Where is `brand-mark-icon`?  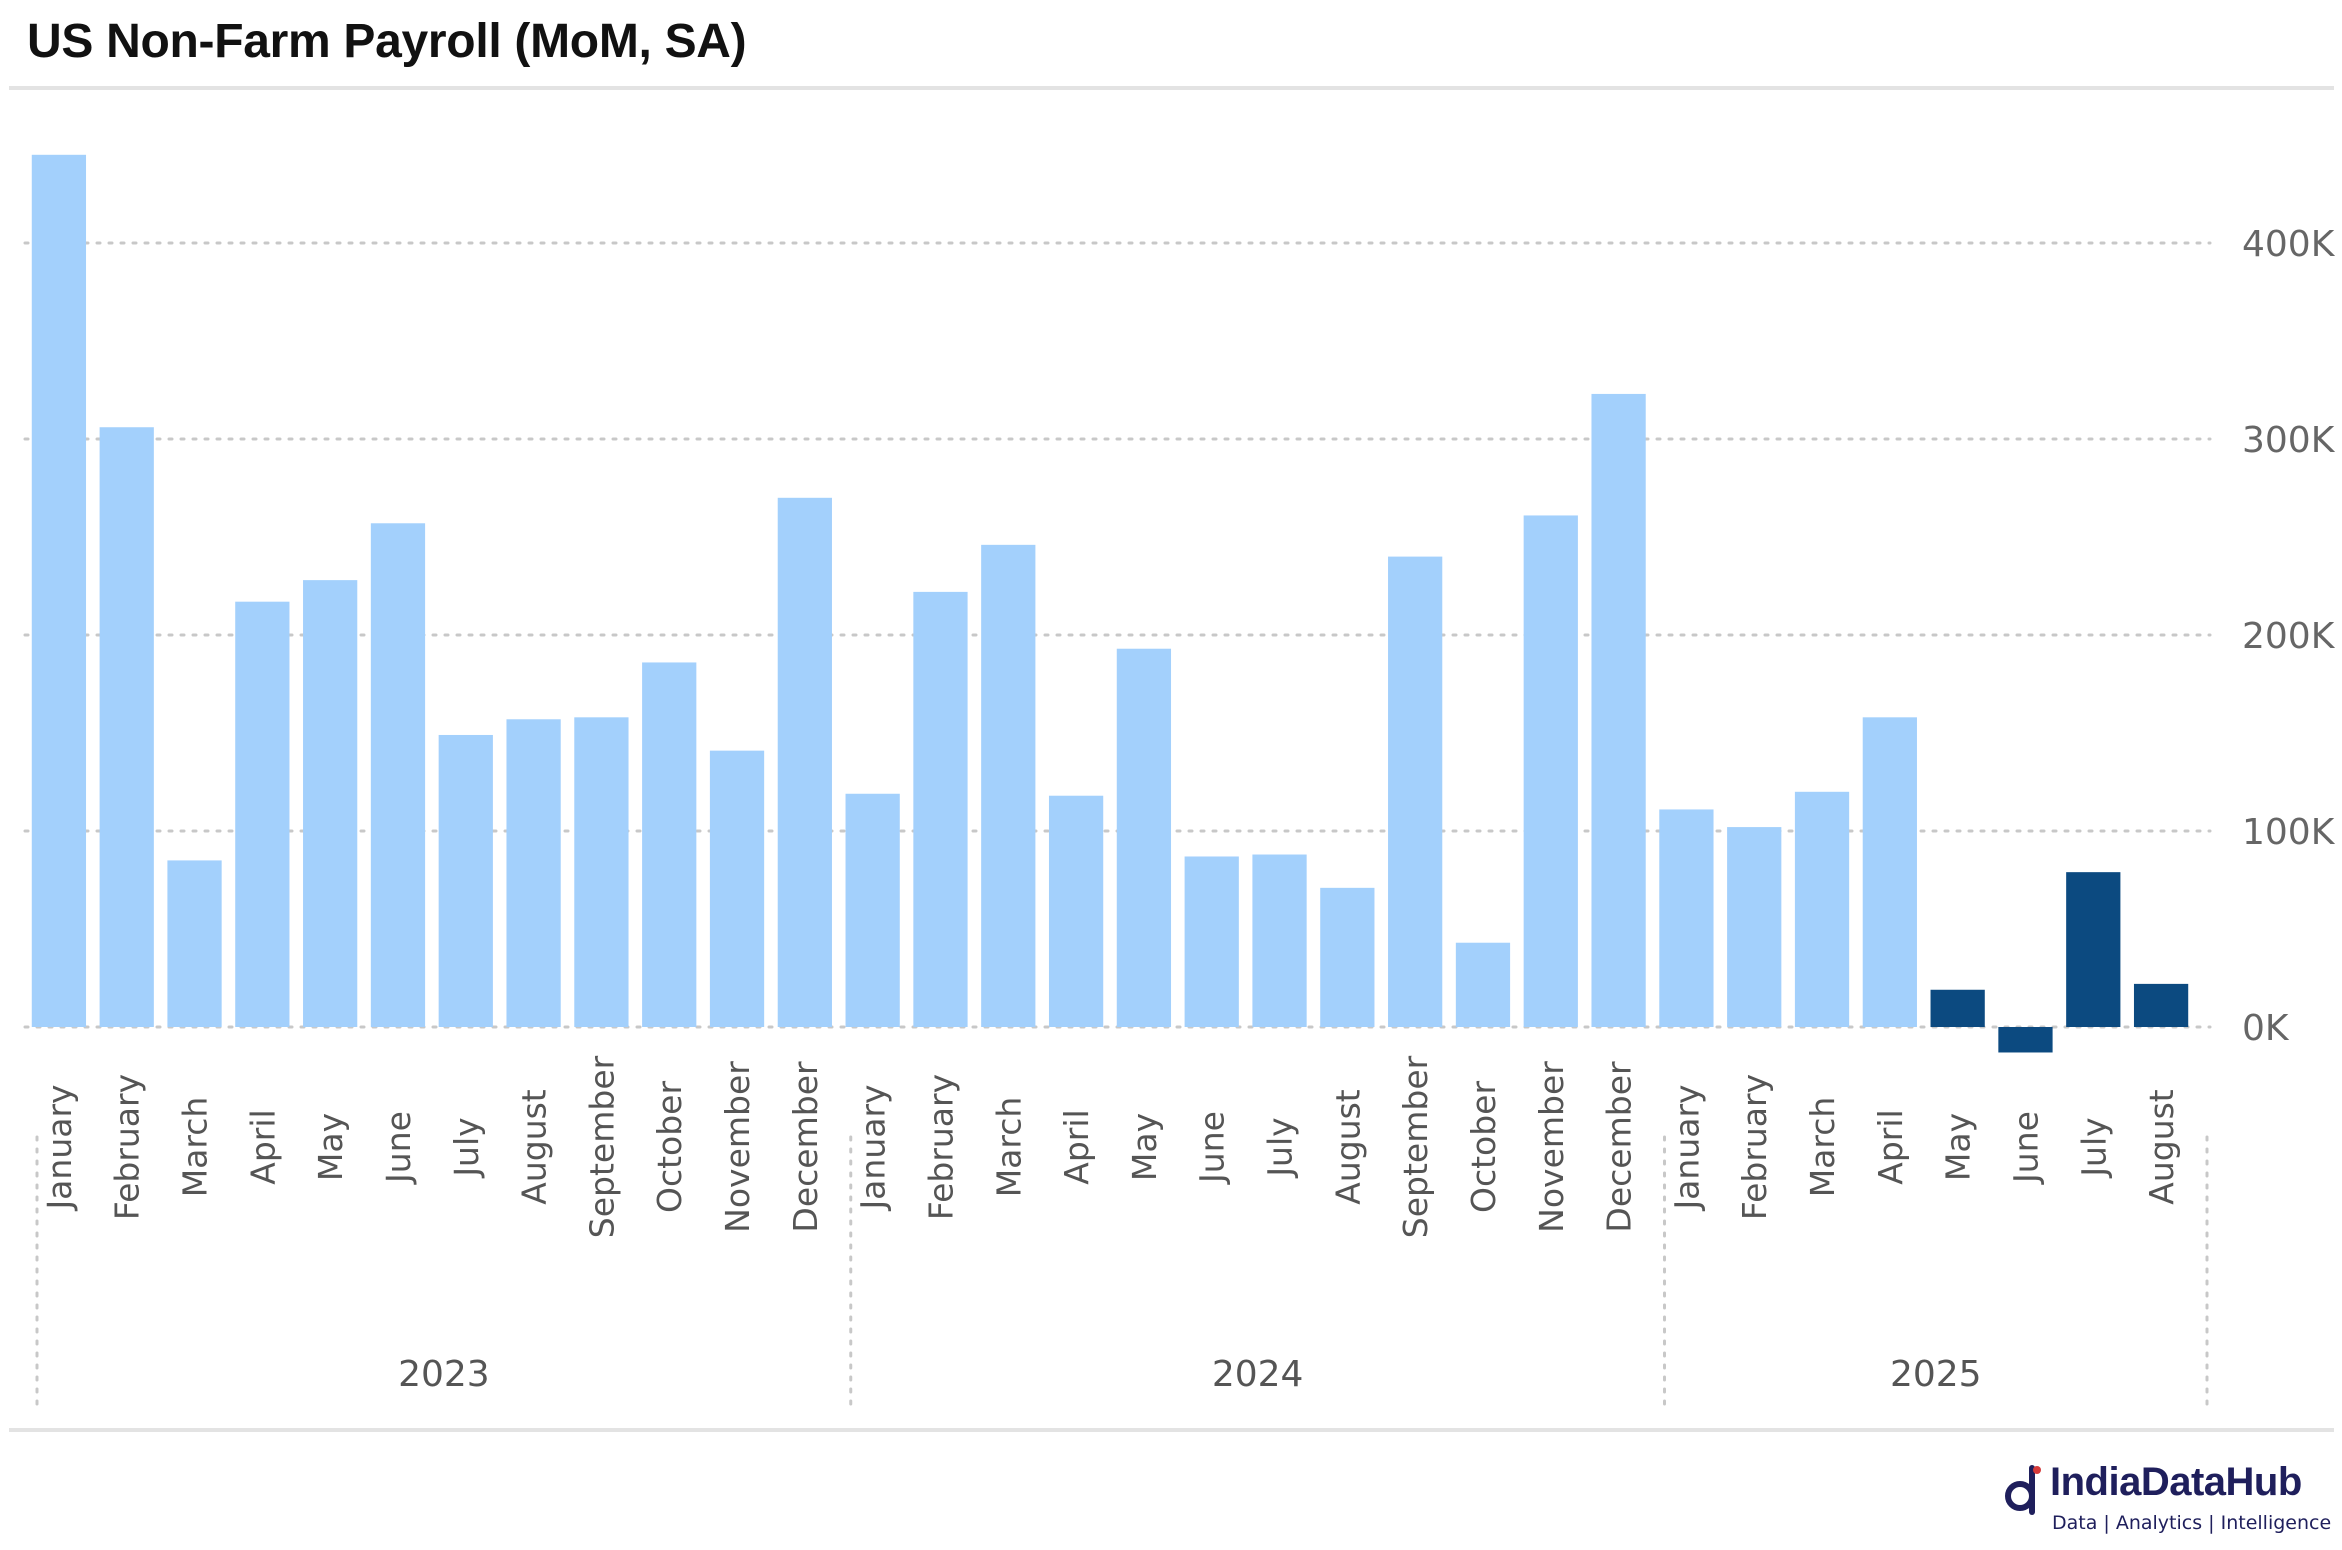
brand-mark-icon is located at coordinates (2023, 1490).